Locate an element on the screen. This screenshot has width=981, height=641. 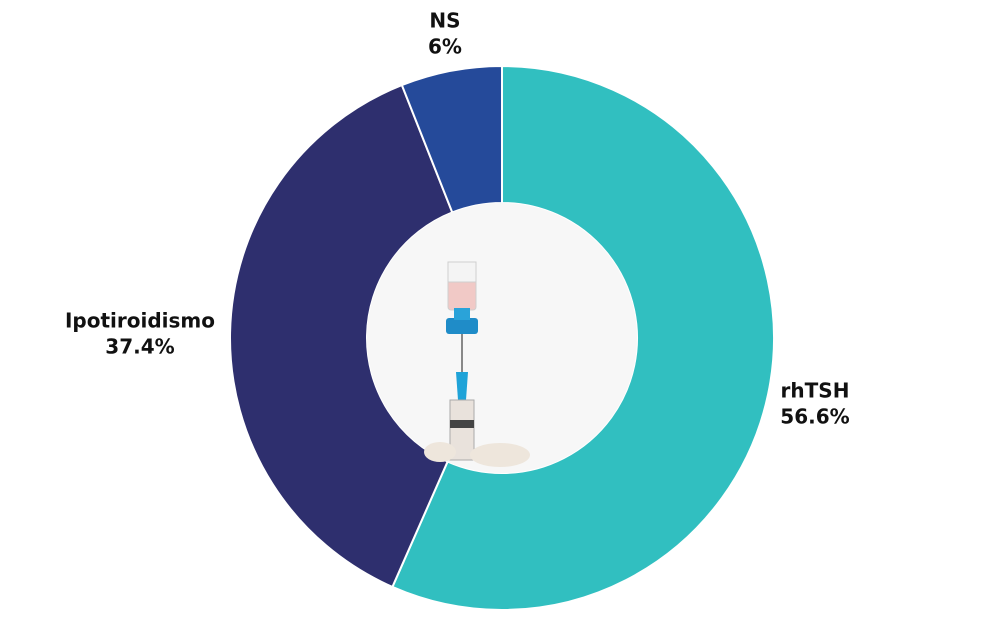
center-image is located at coordinates (502, 338).